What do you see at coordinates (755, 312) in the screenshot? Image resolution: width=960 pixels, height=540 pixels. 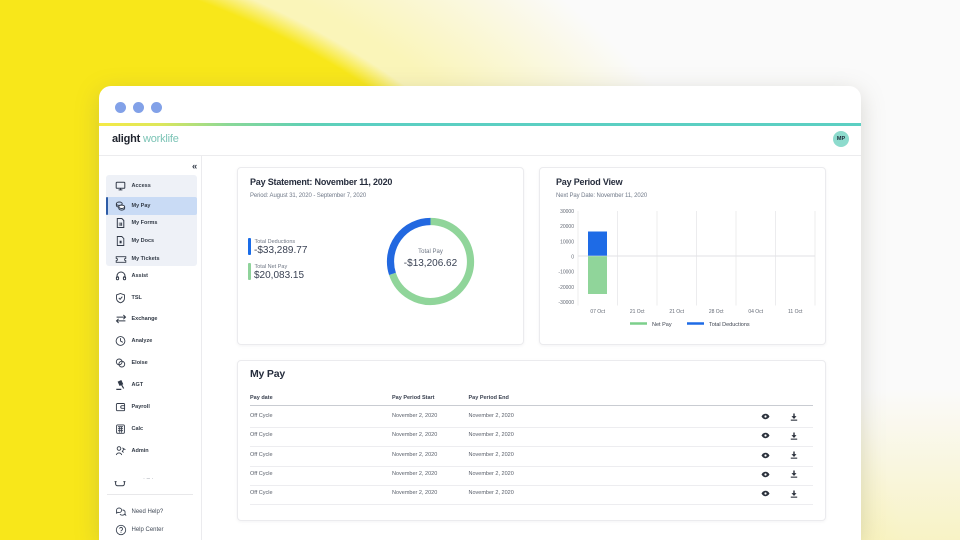 I see `svg-text: 04 Oct` at bounding box center [755, 312].